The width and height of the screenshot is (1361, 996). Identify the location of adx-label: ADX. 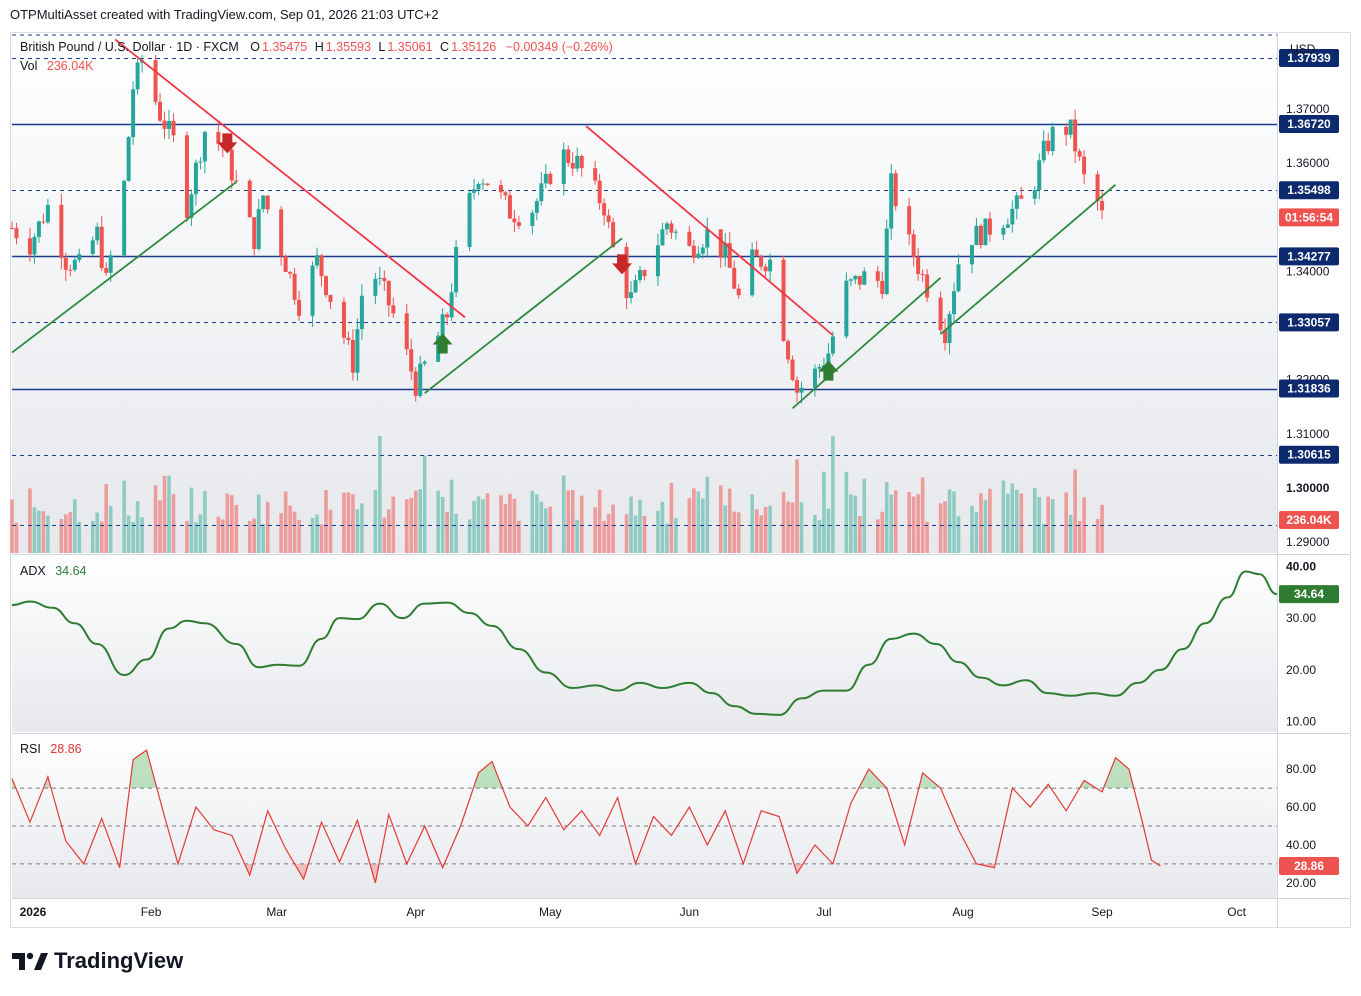
(33, 571).